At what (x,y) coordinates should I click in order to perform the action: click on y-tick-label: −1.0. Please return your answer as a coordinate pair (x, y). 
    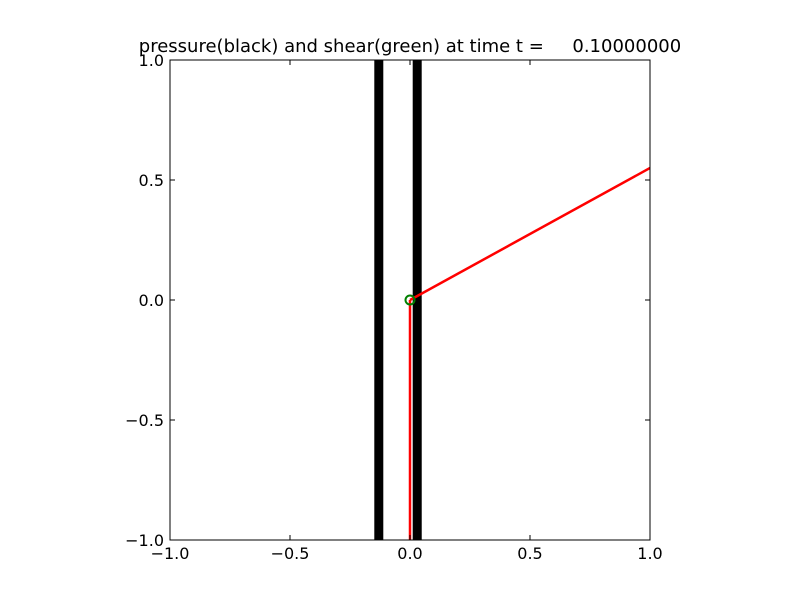
    Looking at the image, I should click on (144, 540).